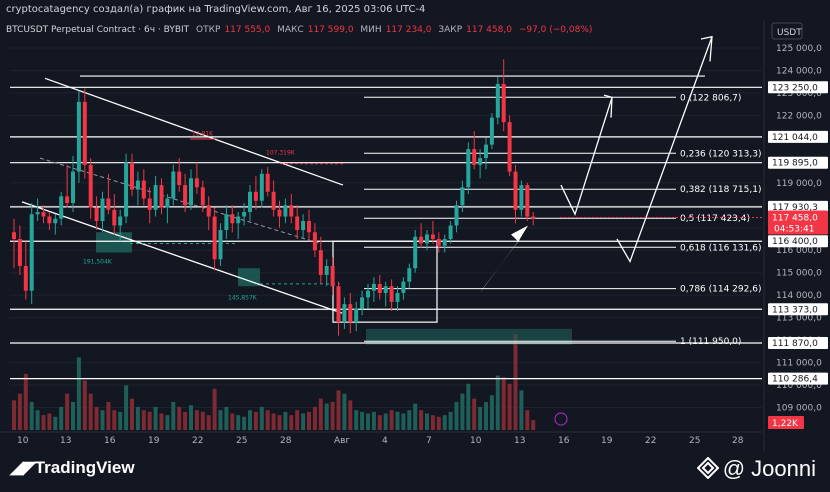 The image size is (830, 492). Describe the element at coordinates (720, 154) in the screenshot. I see `fib-level-label: 0,236 (120 313,3)` at that location.